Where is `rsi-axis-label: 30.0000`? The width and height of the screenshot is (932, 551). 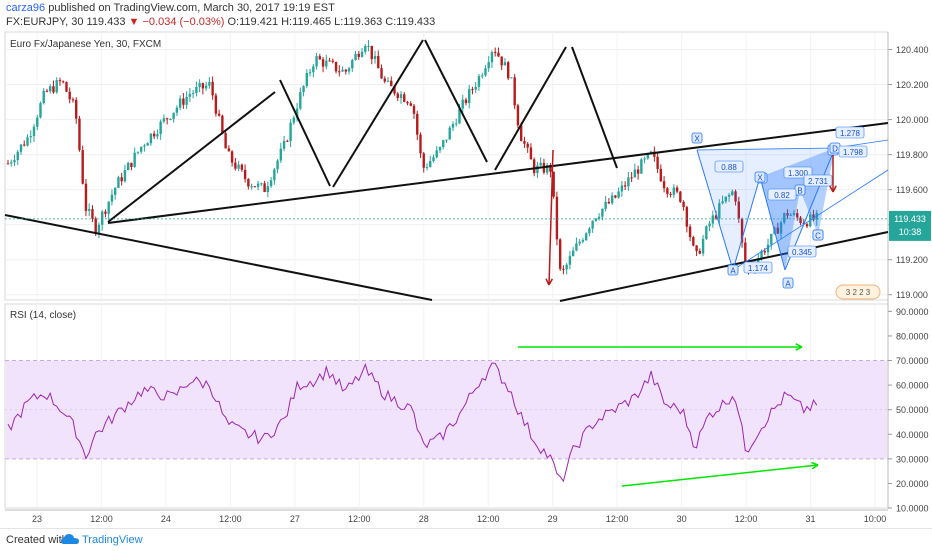 rsi-axis-label: 30.0000 is located at coordinates (912, 459).